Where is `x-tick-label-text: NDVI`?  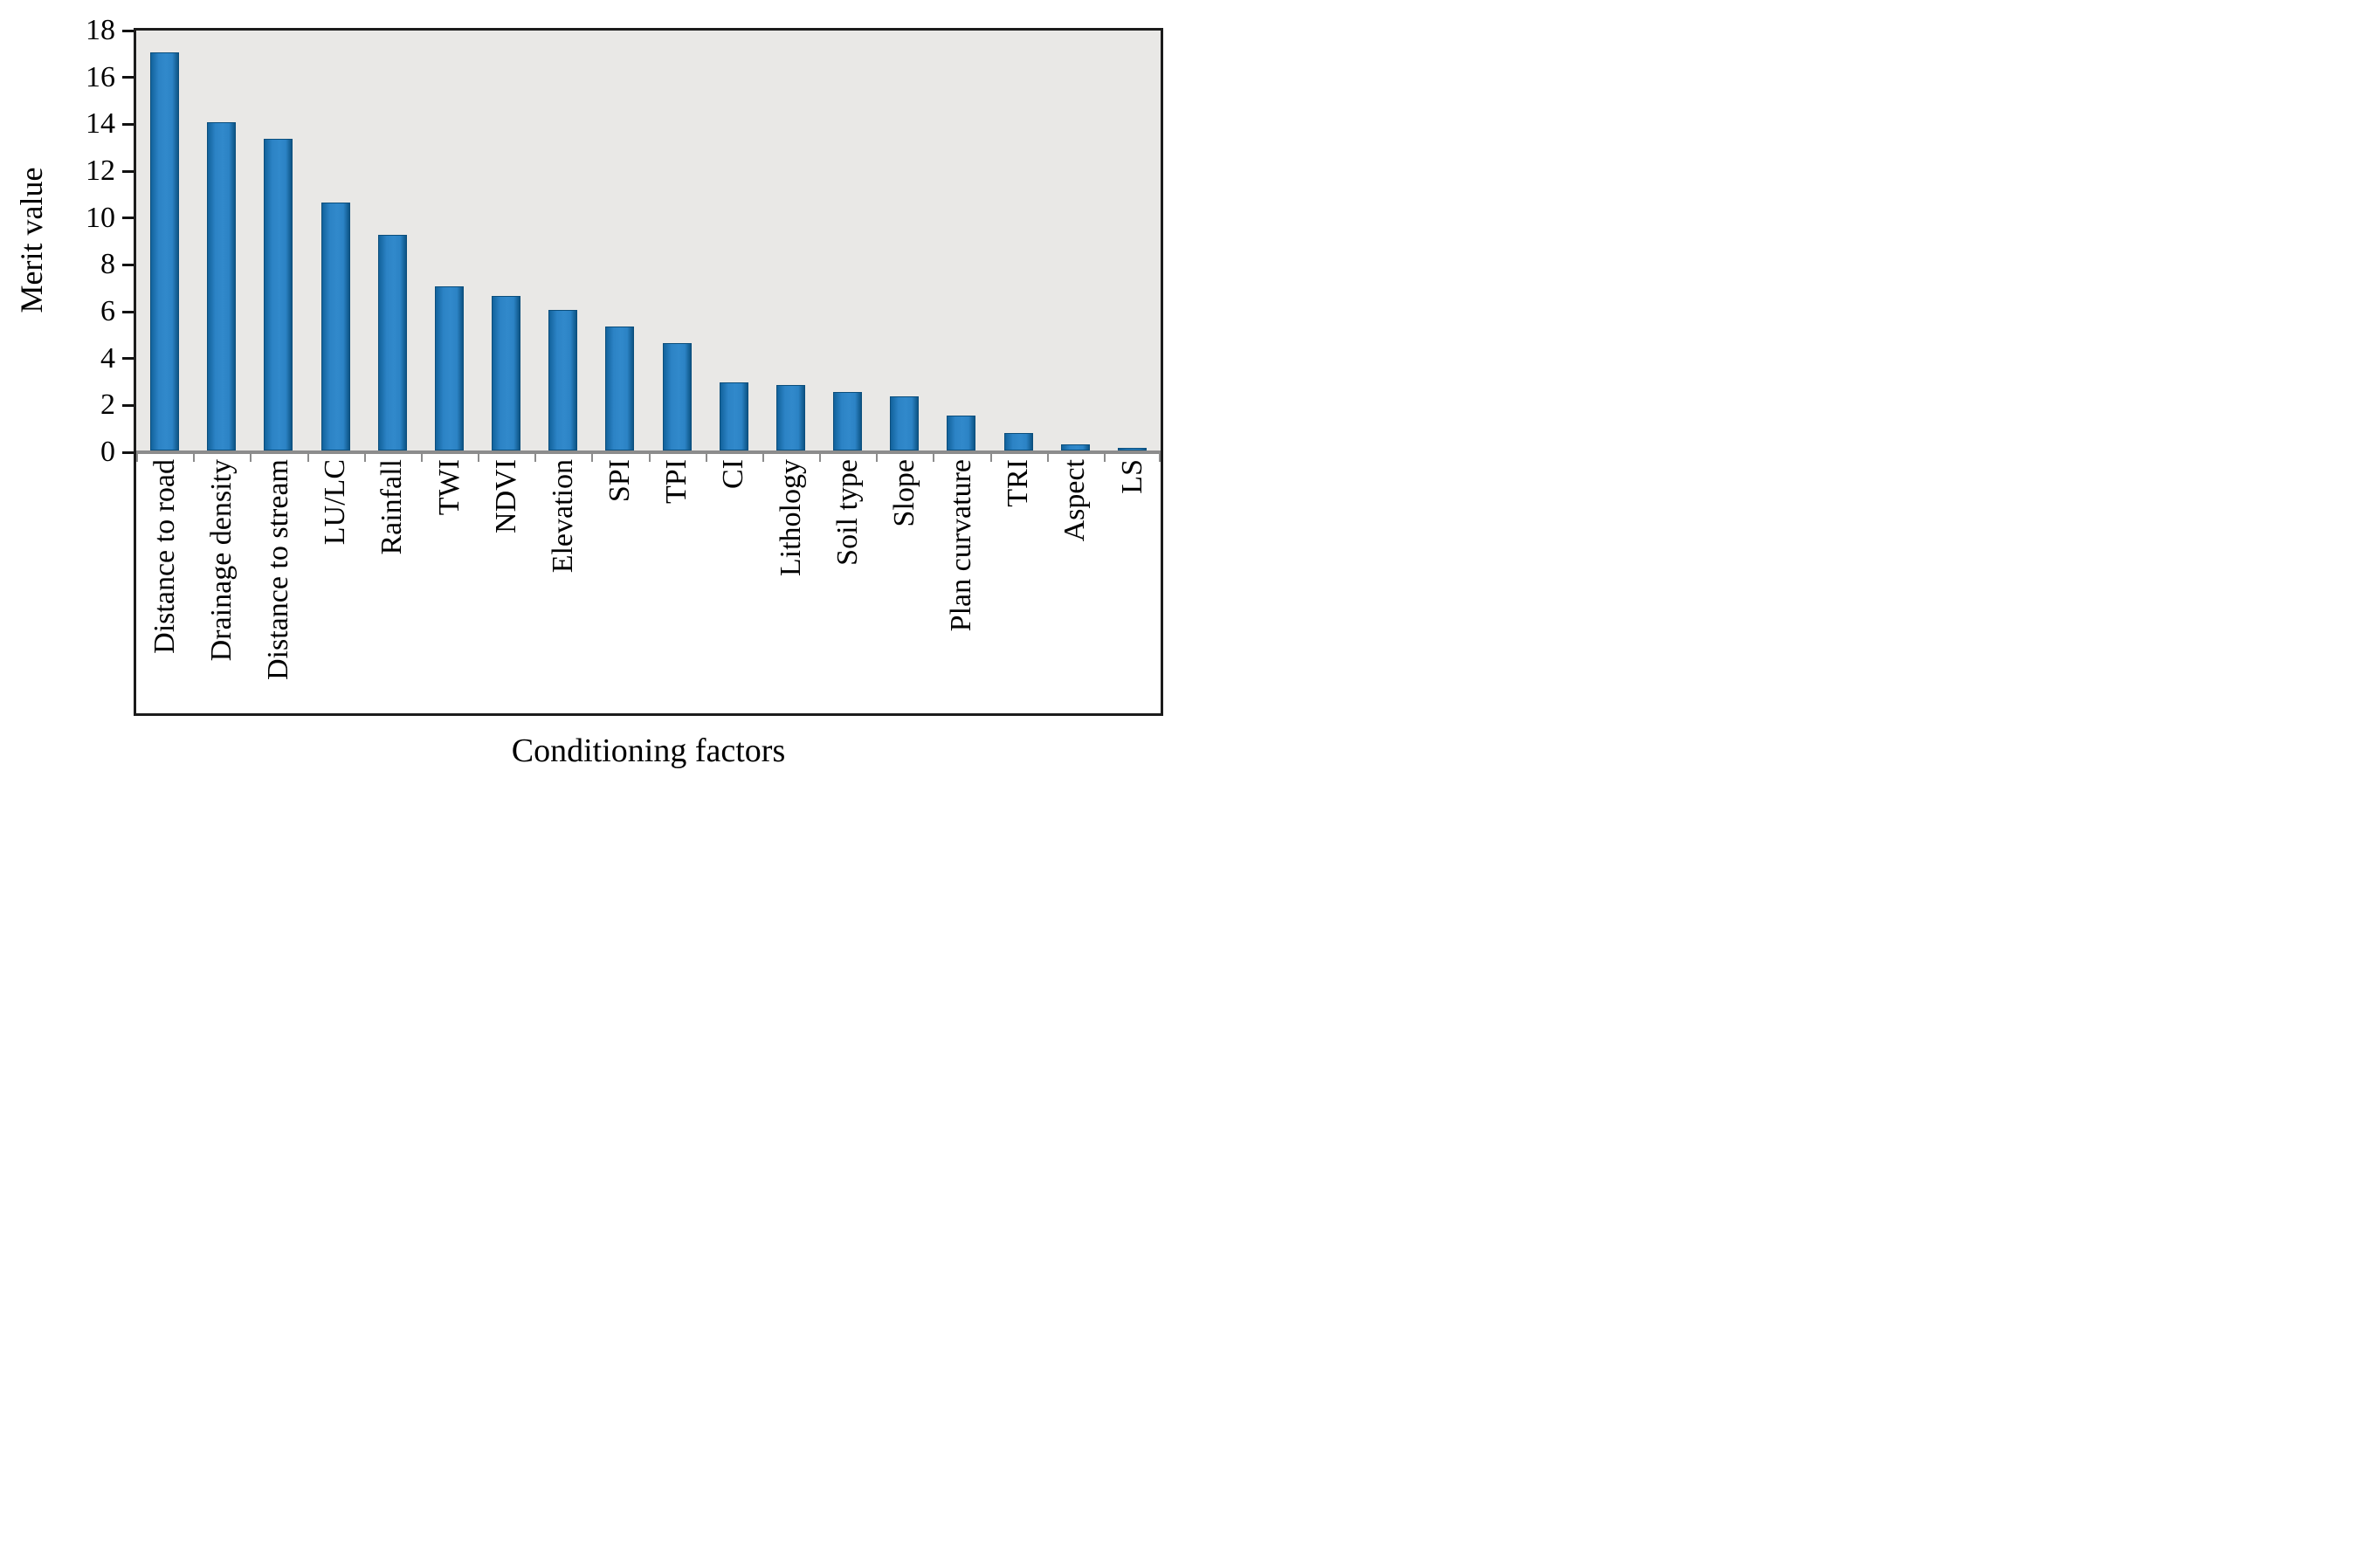
x-tick-label-text: NDVI is located at coordinates (505, 496).